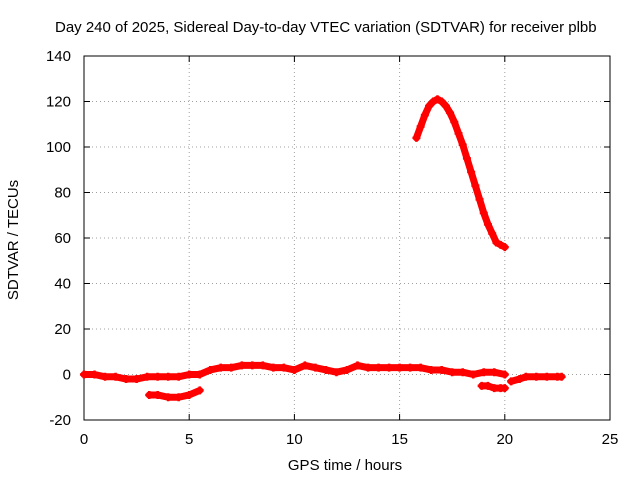  Describe the element at coordinates (610, 439) in the screenshot. I see `x-tick-label: 25` at that location.